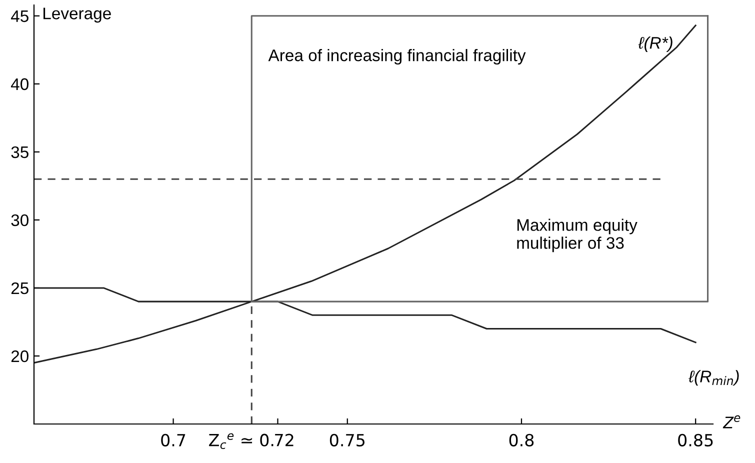  What do you see at coordinates (19, 220) in the screenshot?
I see `y-tick-label: 30` at bounding box center [19, 220].